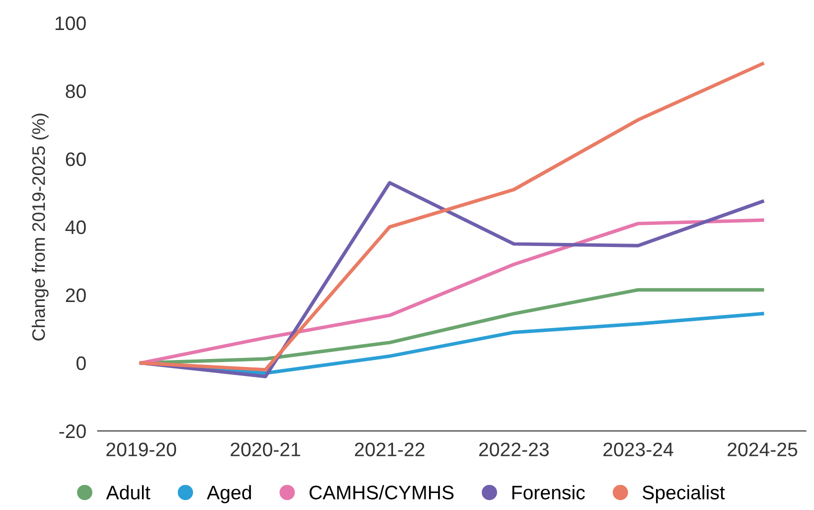 The image size is (814, 510). What do you see at coordinates (71, 23) in the screenshot?
I see `y-tick-label: 100` at bounding box center [71, 23].